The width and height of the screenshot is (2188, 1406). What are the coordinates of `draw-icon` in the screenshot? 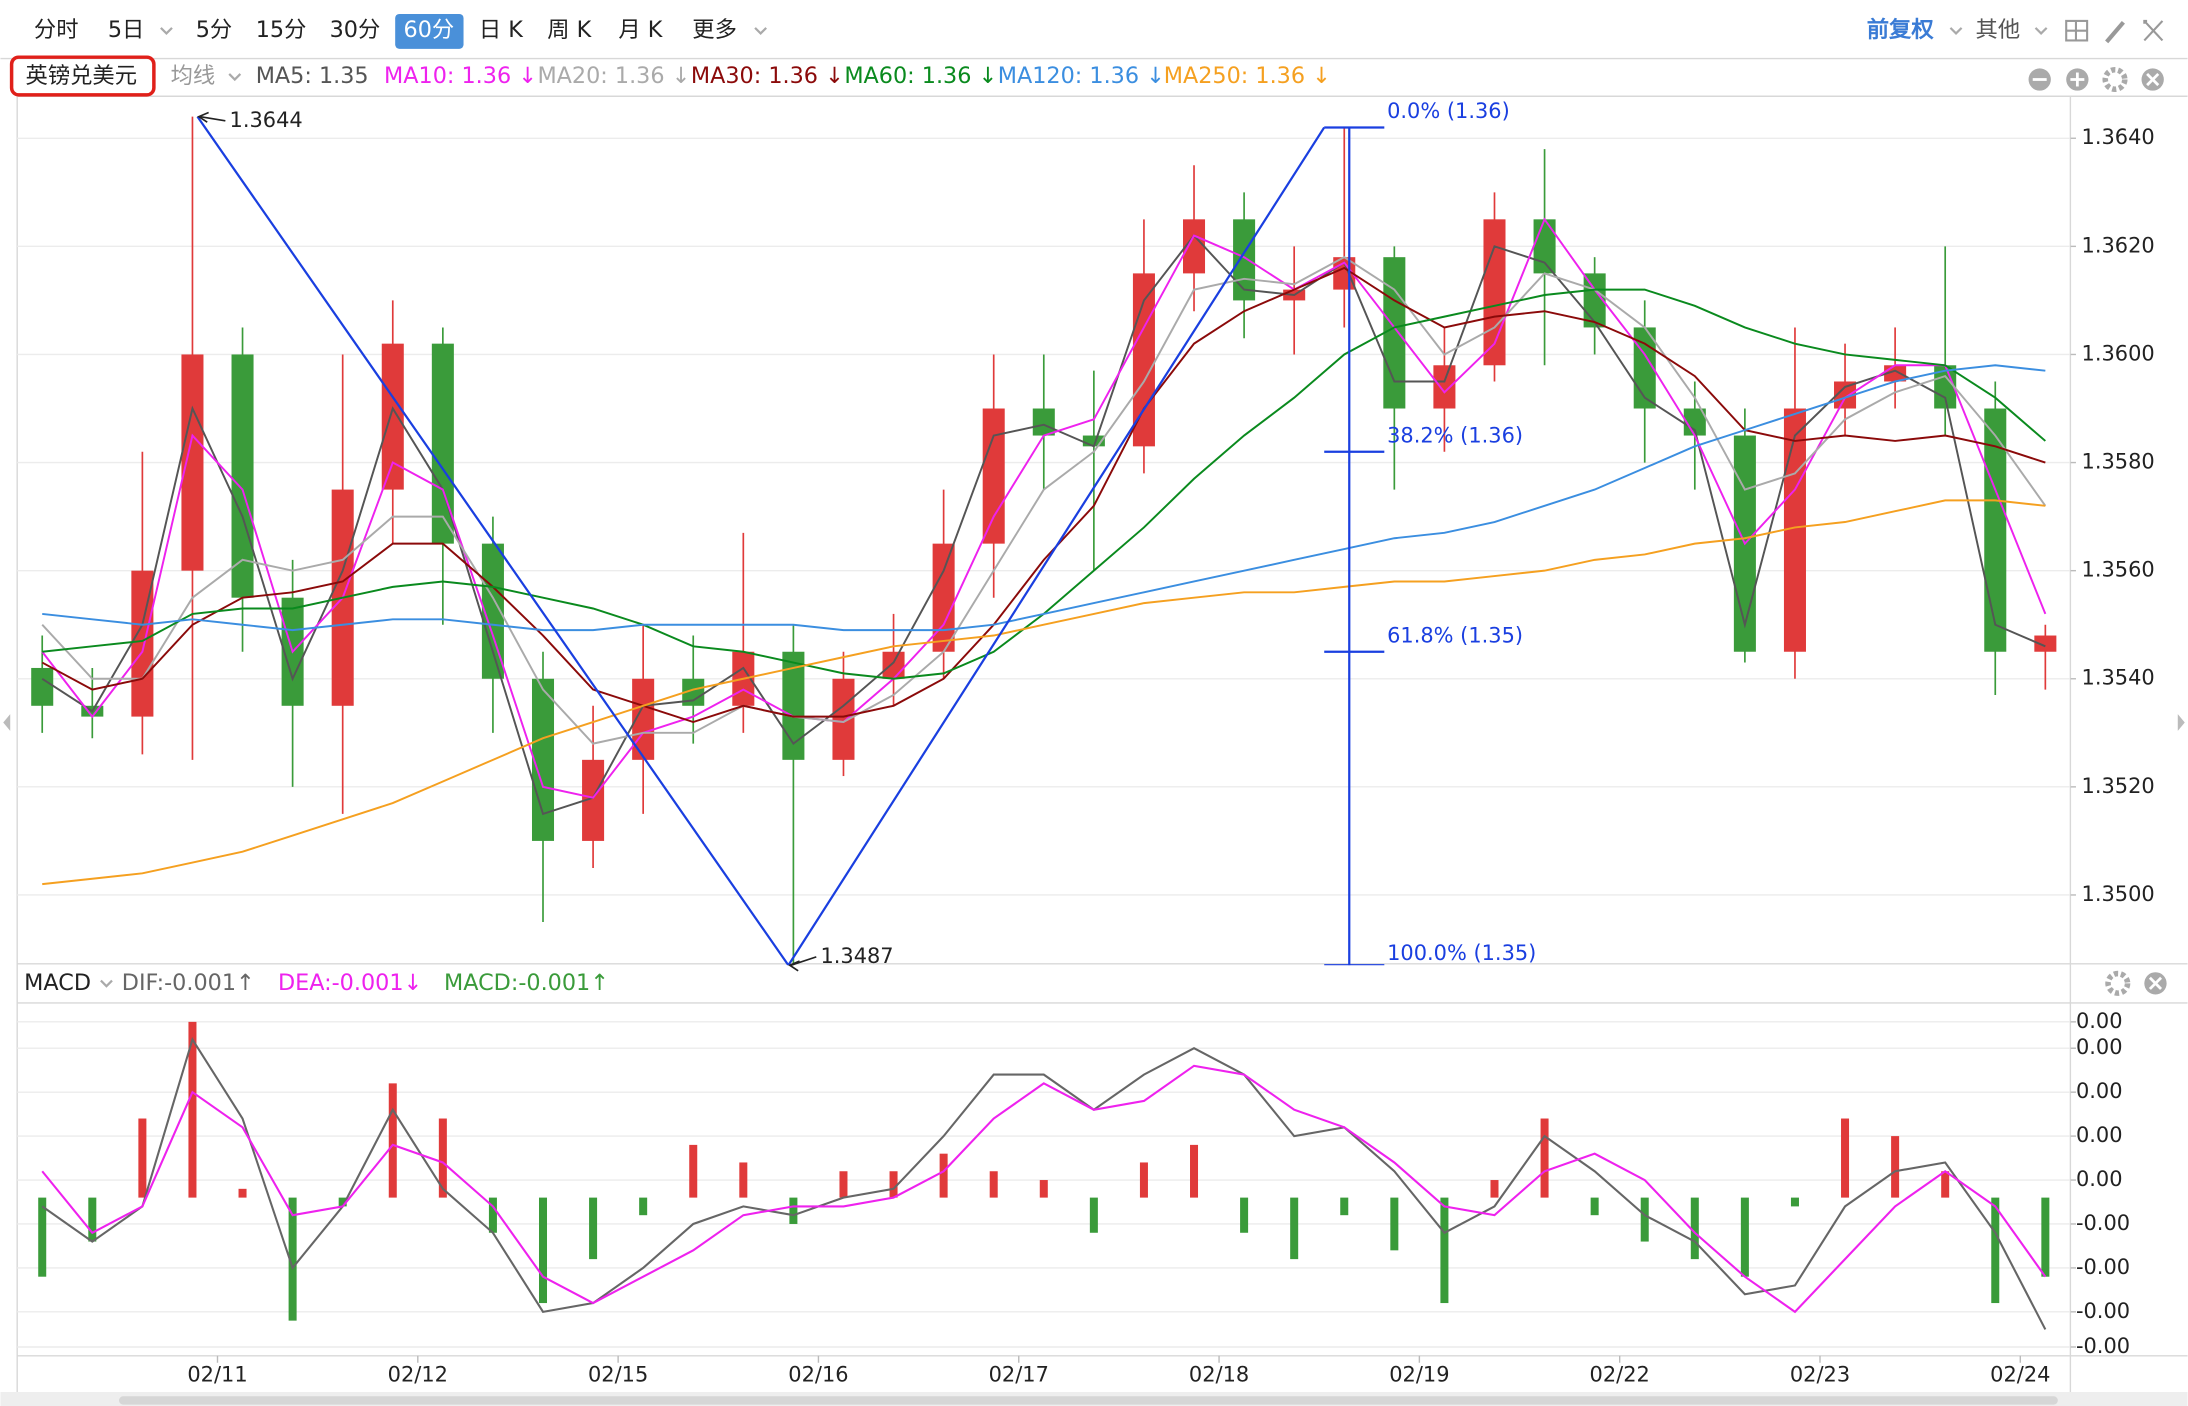 It's located at (2115, 32).